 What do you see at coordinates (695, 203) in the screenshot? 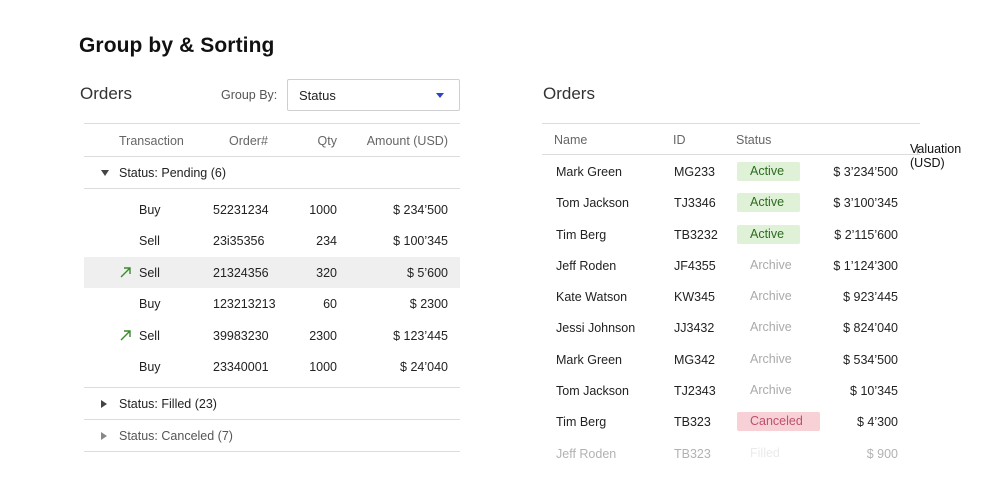
I see `cell-id: TJ3346` at bounding box center [695, 203].